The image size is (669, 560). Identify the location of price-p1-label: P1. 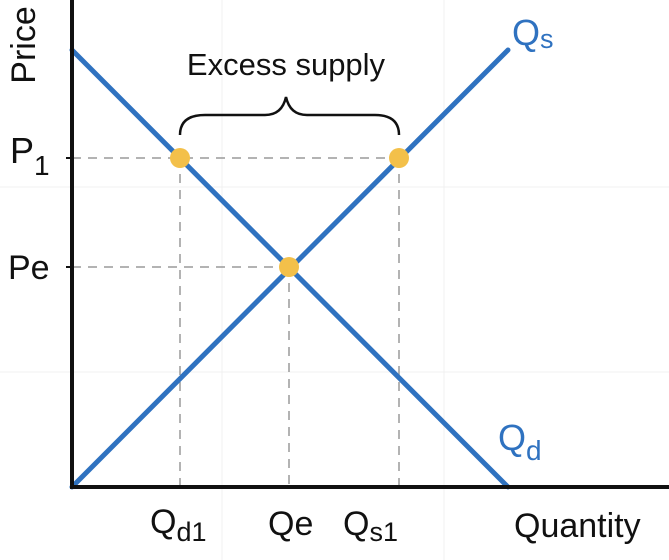
(30, 155).